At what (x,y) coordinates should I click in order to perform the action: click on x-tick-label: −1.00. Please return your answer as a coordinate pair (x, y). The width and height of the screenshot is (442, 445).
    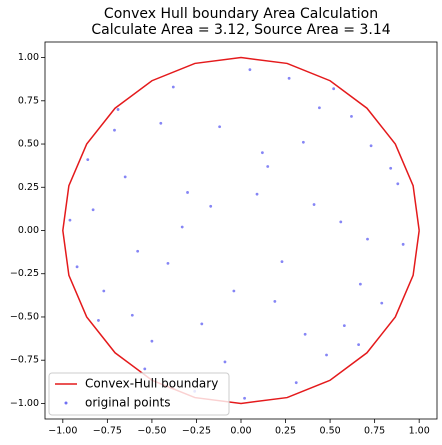
    Looking at the image, I should click on (62, 431).